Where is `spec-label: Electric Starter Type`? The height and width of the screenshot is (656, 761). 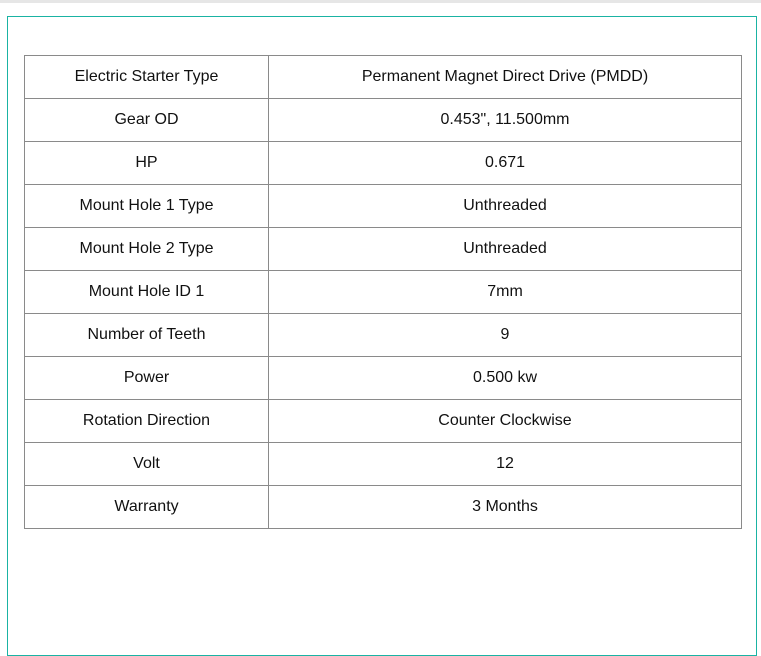 spec-label: Electric Starter Type is located at coordinates (146, 77).